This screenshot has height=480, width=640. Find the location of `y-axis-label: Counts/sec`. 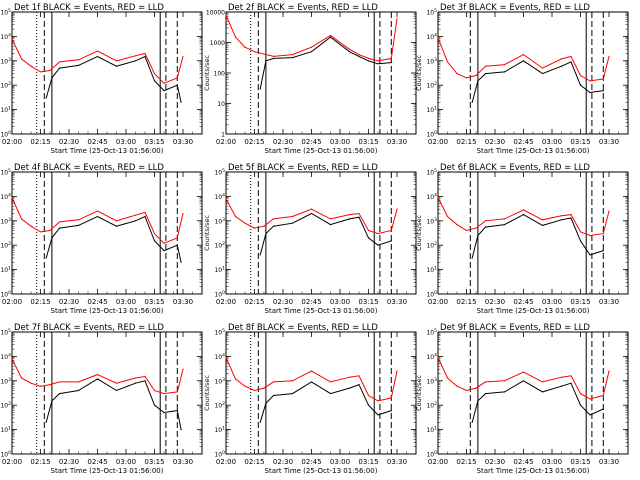

y-axis-label: Counts/sec is located at coordinates (207, 233).